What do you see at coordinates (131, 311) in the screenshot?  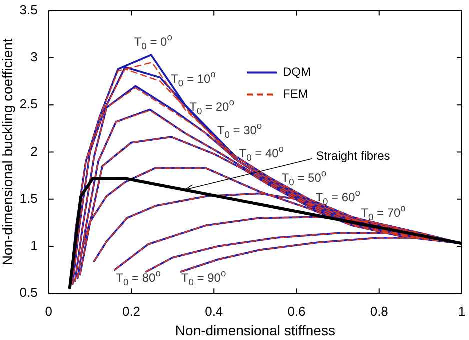 I see `x-tick-label: 0.2` at bounding box center [131, 311].